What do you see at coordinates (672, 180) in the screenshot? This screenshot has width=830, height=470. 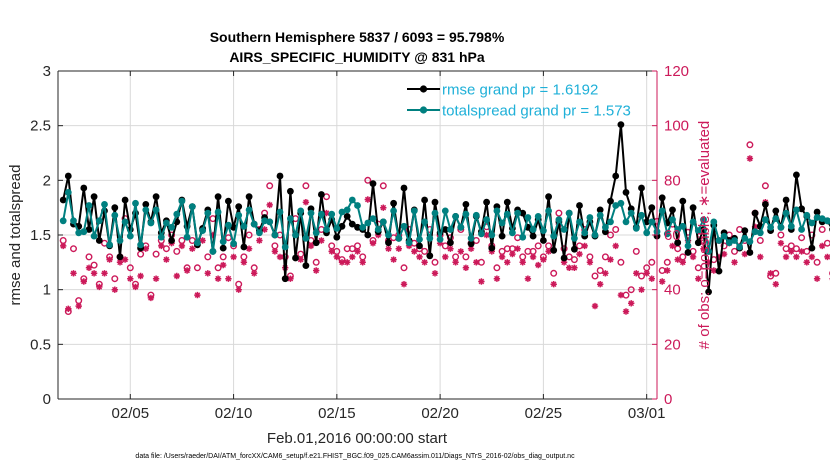 I see `y-right-tick-label-4: 80` at bounding box center [672, 180].